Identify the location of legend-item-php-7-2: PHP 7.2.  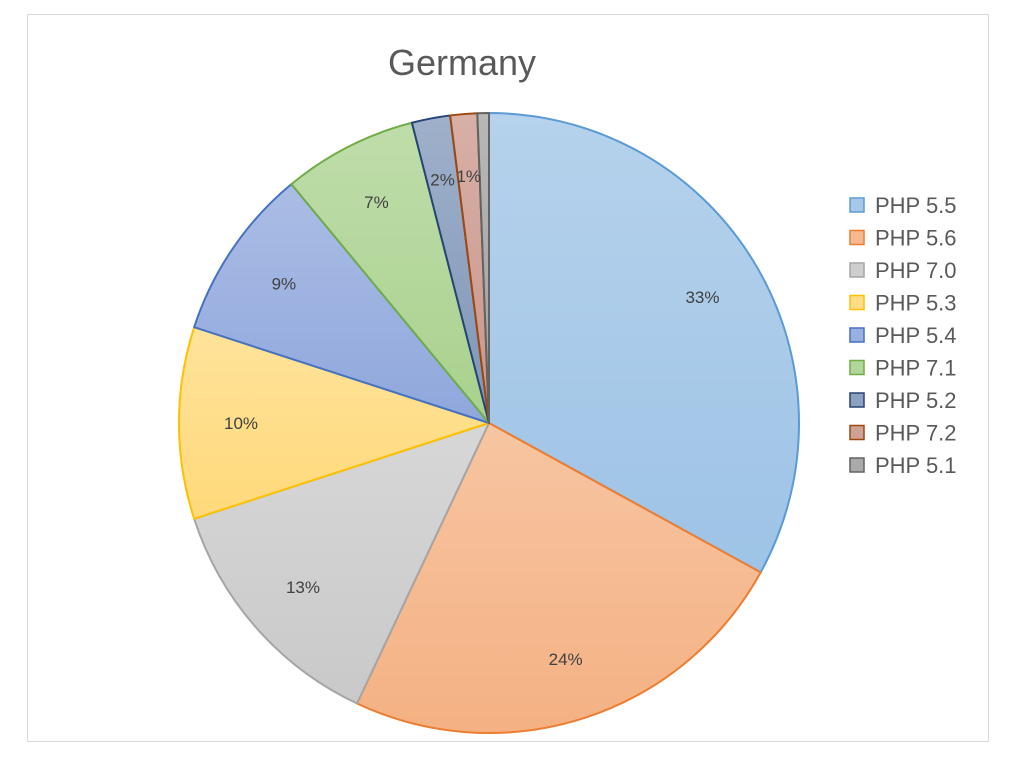
(903, 433).